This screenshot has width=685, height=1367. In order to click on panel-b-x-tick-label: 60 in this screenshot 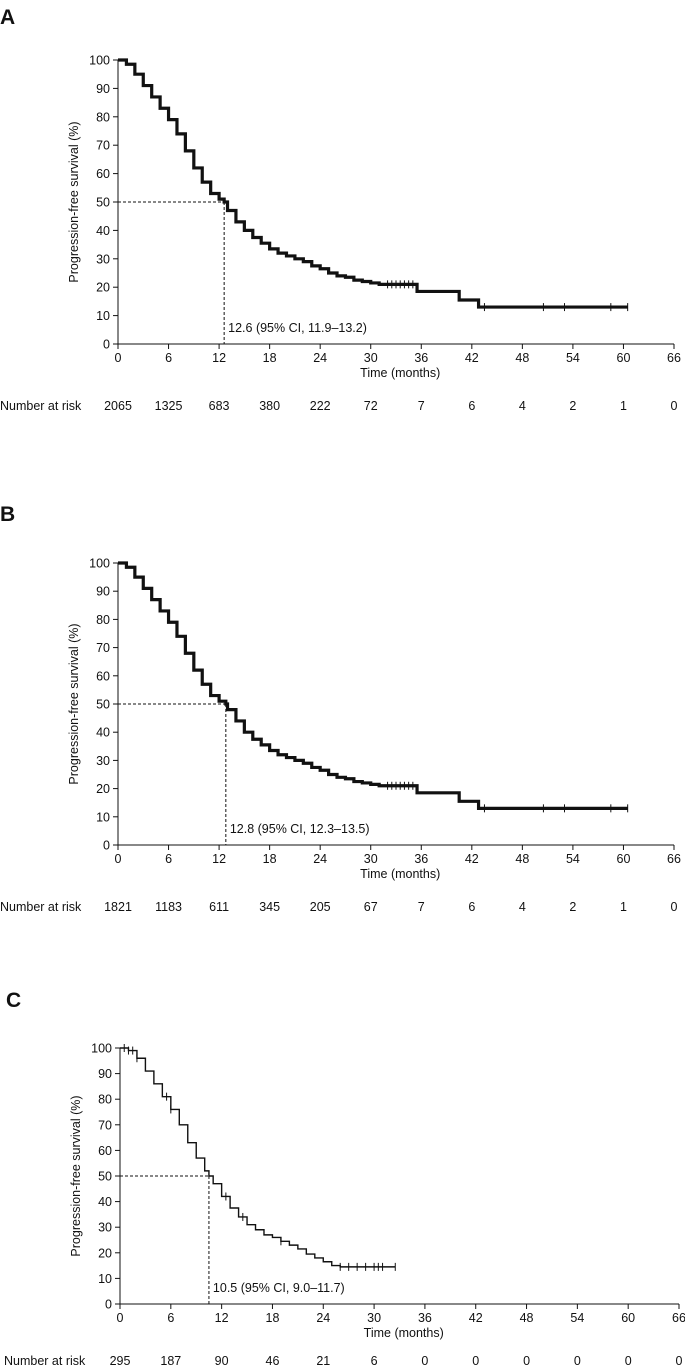, I will do `click(624, 859)`.